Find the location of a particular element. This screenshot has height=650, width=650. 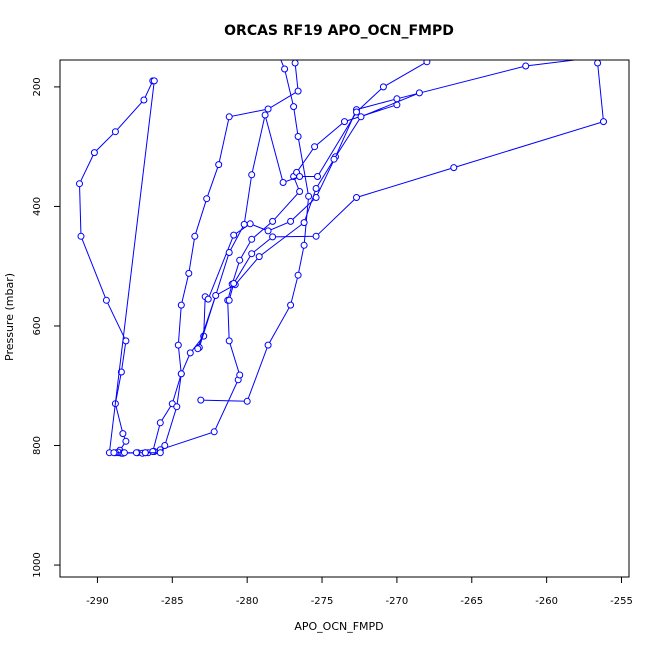

x-tick-label: -265 is located at coordinates (471, 601).